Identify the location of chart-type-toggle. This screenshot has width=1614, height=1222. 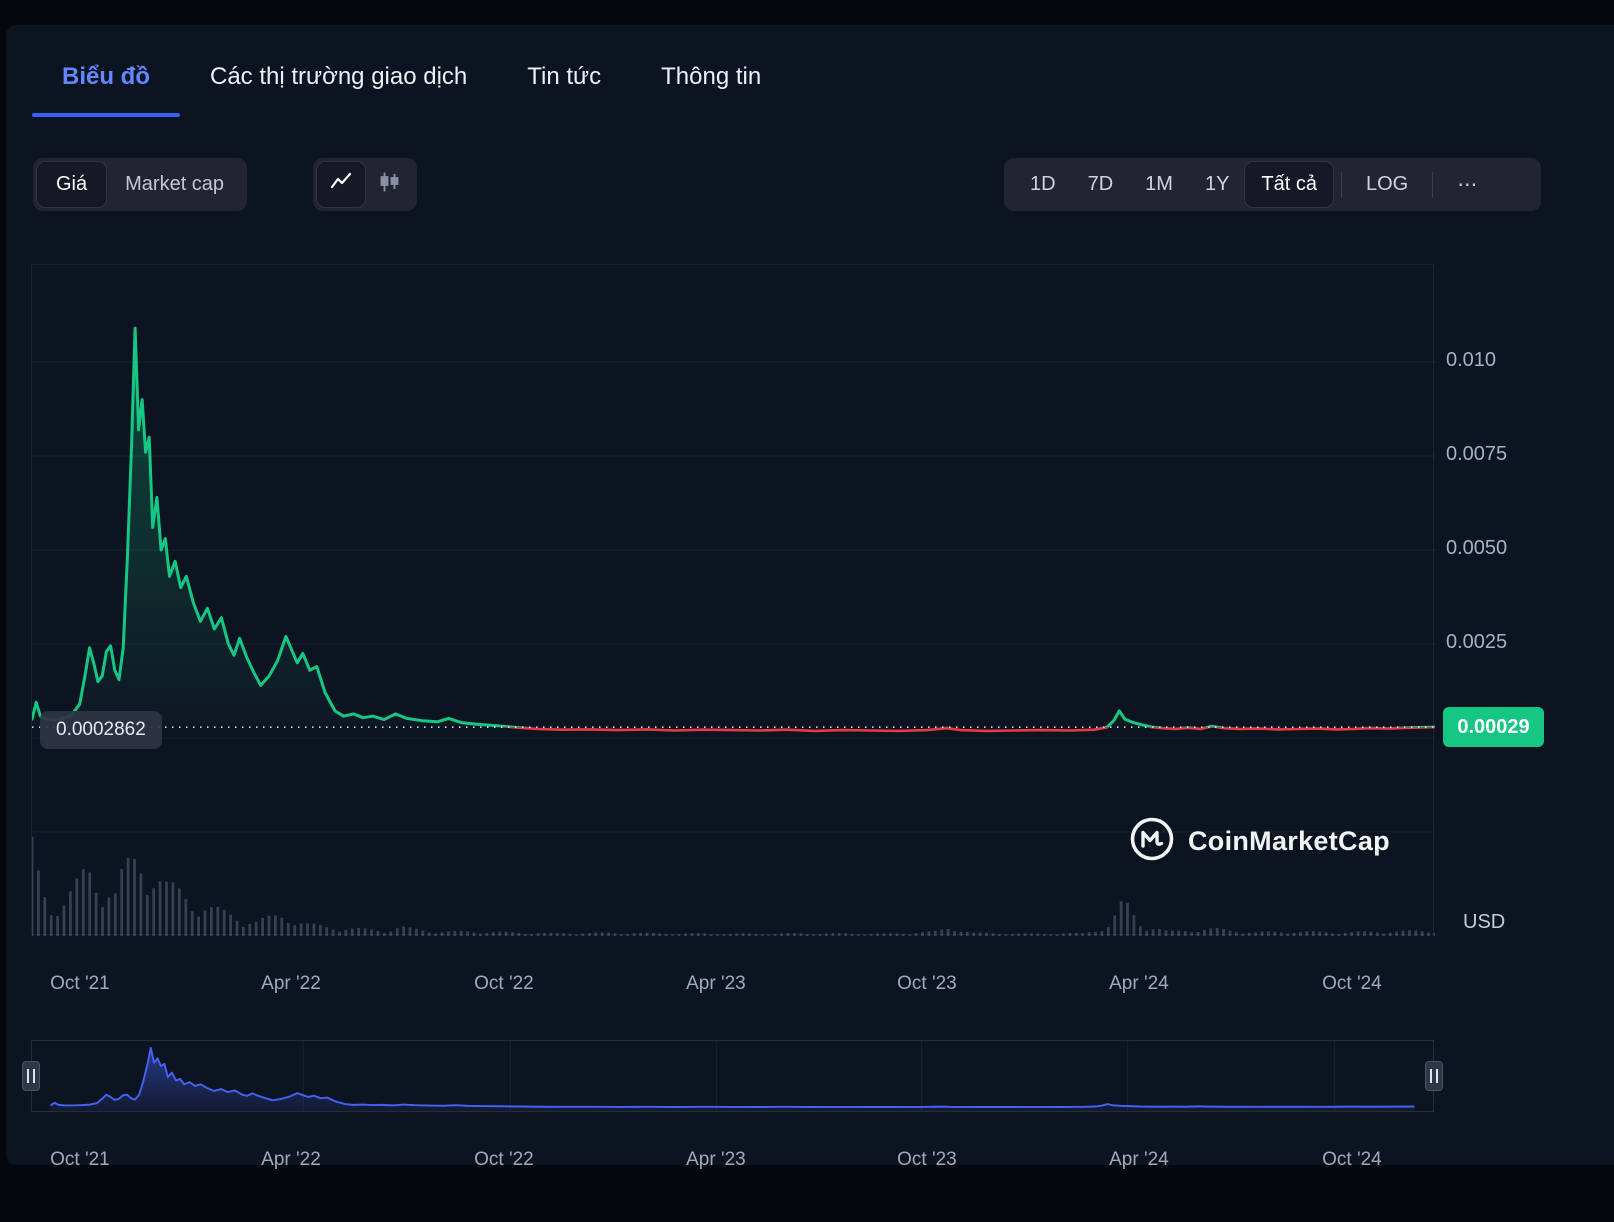
(365, 184).